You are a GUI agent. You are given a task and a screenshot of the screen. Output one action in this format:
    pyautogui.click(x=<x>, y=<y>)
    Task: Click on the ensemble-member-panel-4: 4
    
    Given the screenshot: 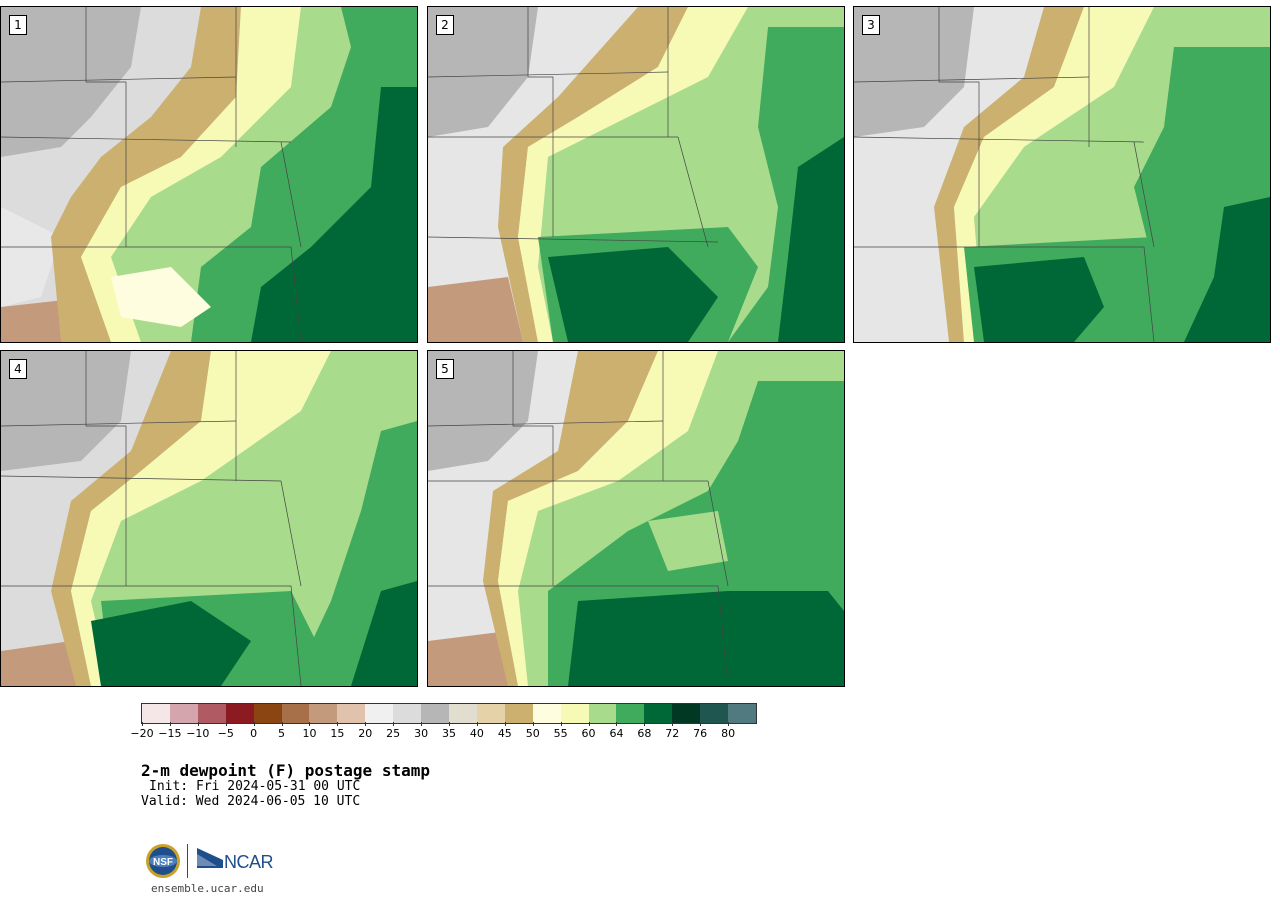 What is the action you would take?
    pyautogui.click(x=209, y=518)
    